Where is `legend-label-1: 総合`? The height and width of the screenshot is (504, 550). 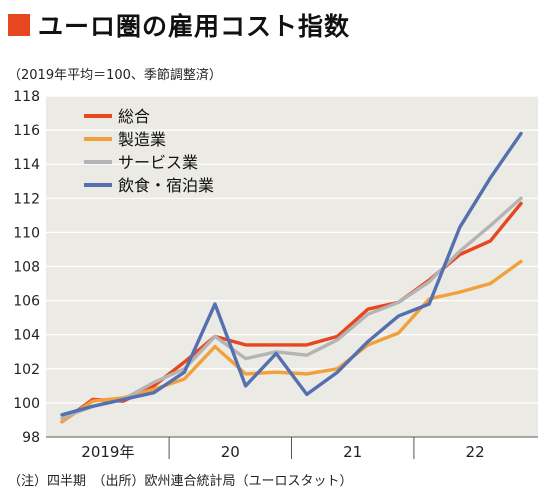 legend-label-1: 総合 is located at coordinates (134, 116).